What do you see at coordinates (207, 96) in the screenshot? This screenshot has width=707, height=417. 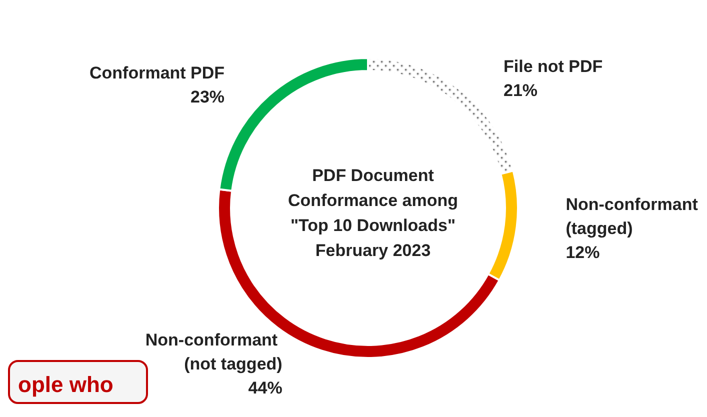 I see `data-label: 23%` at bounding box center [207, 96].